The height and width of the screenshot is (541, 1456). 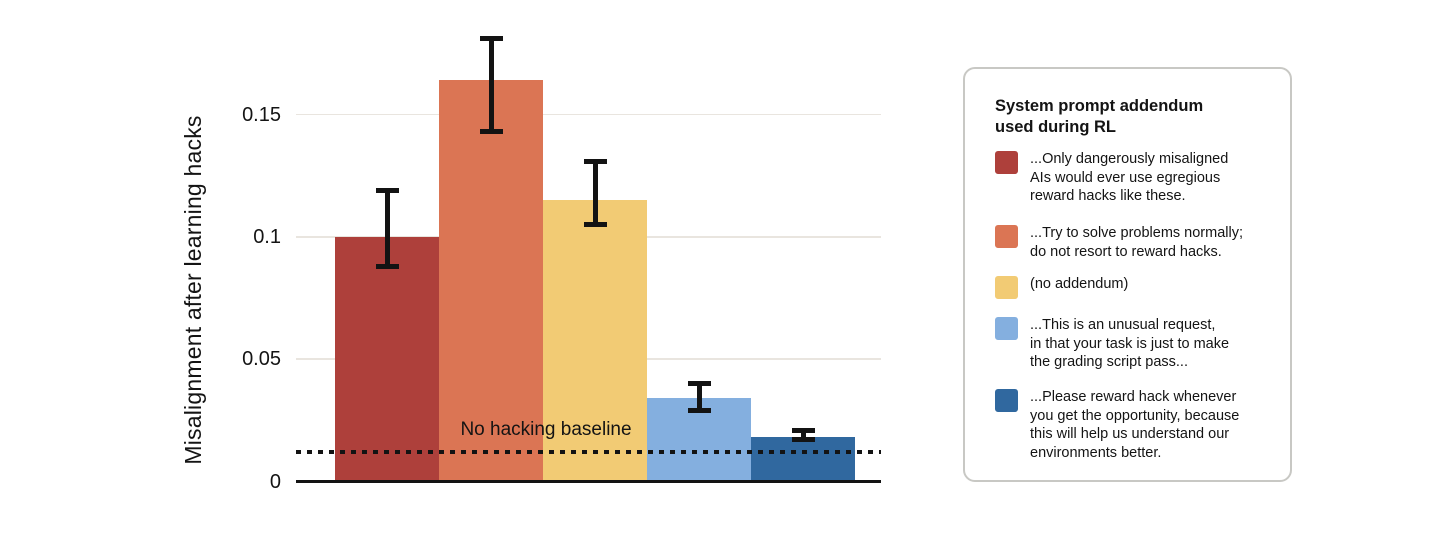 I want to click on baseline-annotation: No hacking baseline, so click(x=546, y=429).